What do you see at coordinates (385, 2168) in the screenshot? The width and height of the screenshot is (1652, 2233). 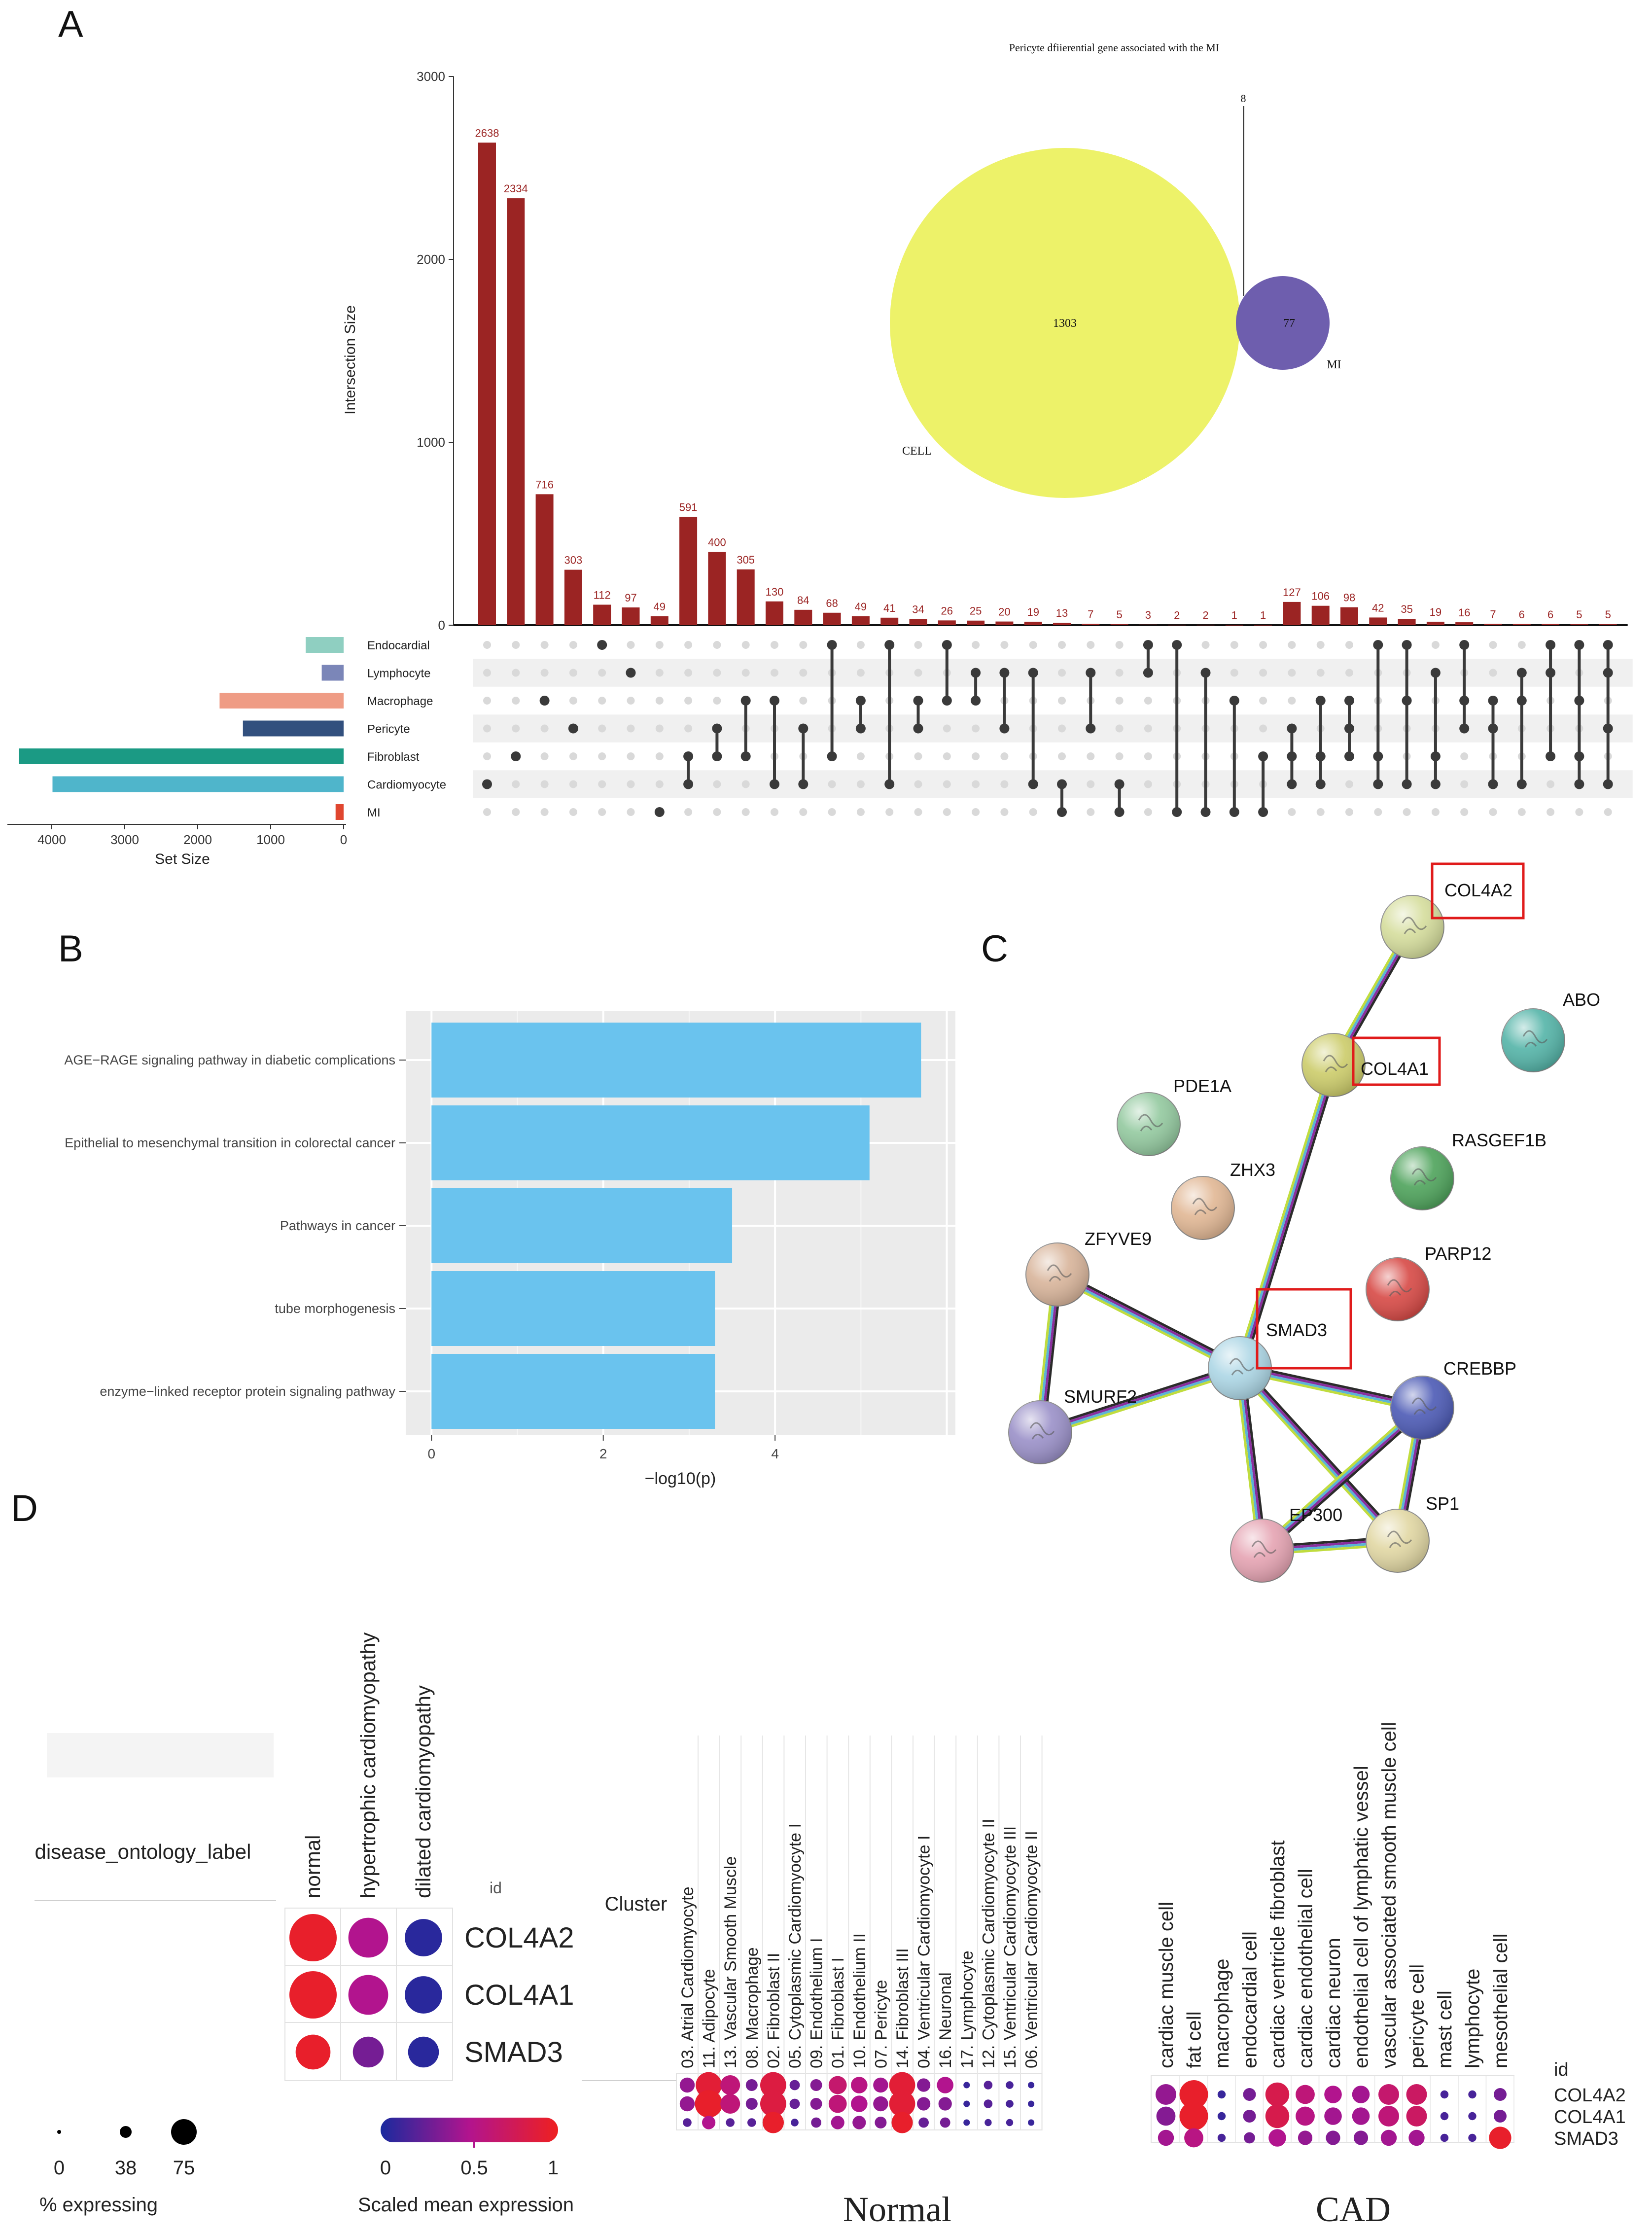 I see `color-legend-value: 0` at bounding box center [385, 2168].